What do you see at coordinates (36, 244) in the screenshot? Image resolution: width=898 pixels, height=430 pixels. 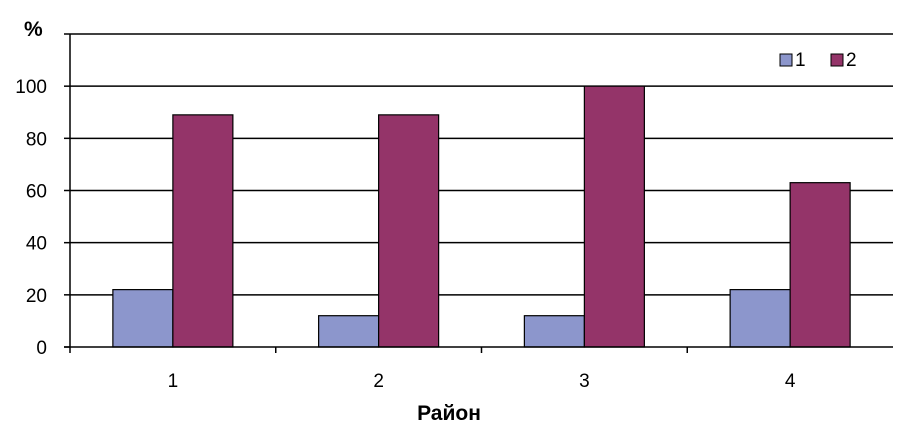 I see `y-tick-label-40: 40` at bounding box center [36, 244].